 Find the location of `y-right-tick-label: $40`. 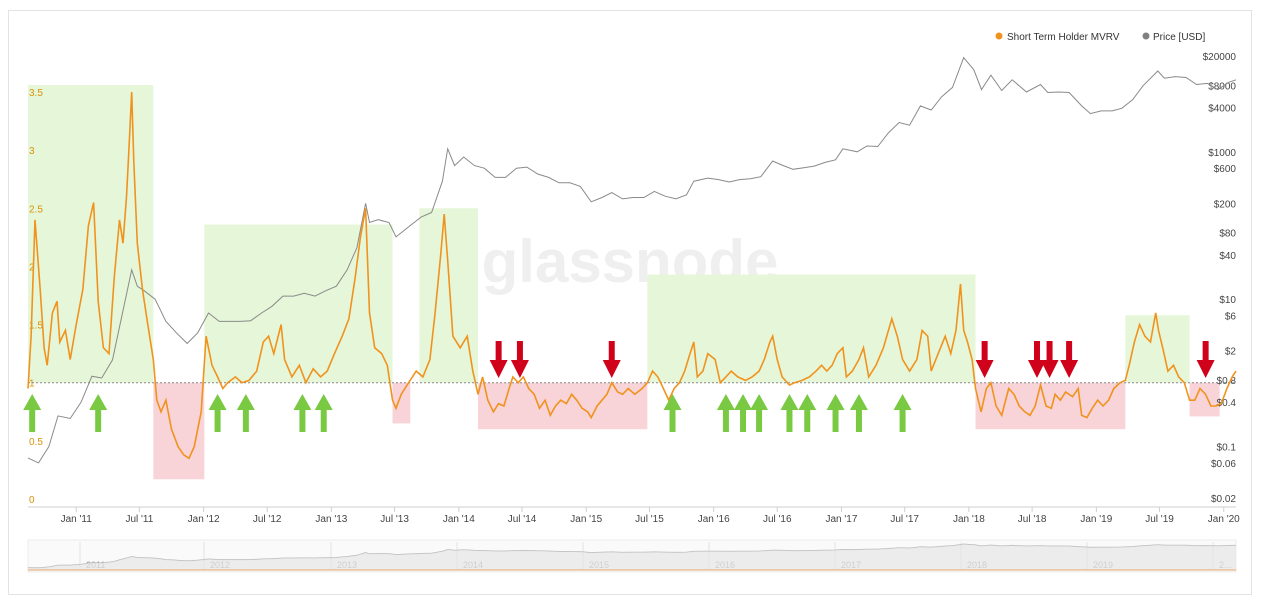

y-right-tick-label: $40 is located at coordinates (1227, 256).